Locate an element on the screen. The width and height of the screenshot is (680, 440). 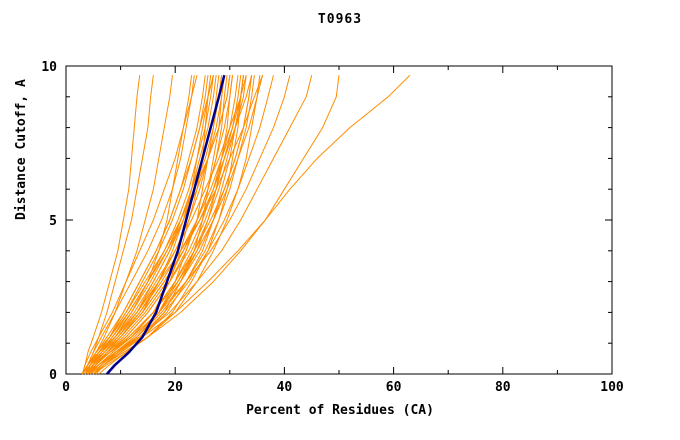
x-tick-label: 20 is located at coordinates (175, 387).